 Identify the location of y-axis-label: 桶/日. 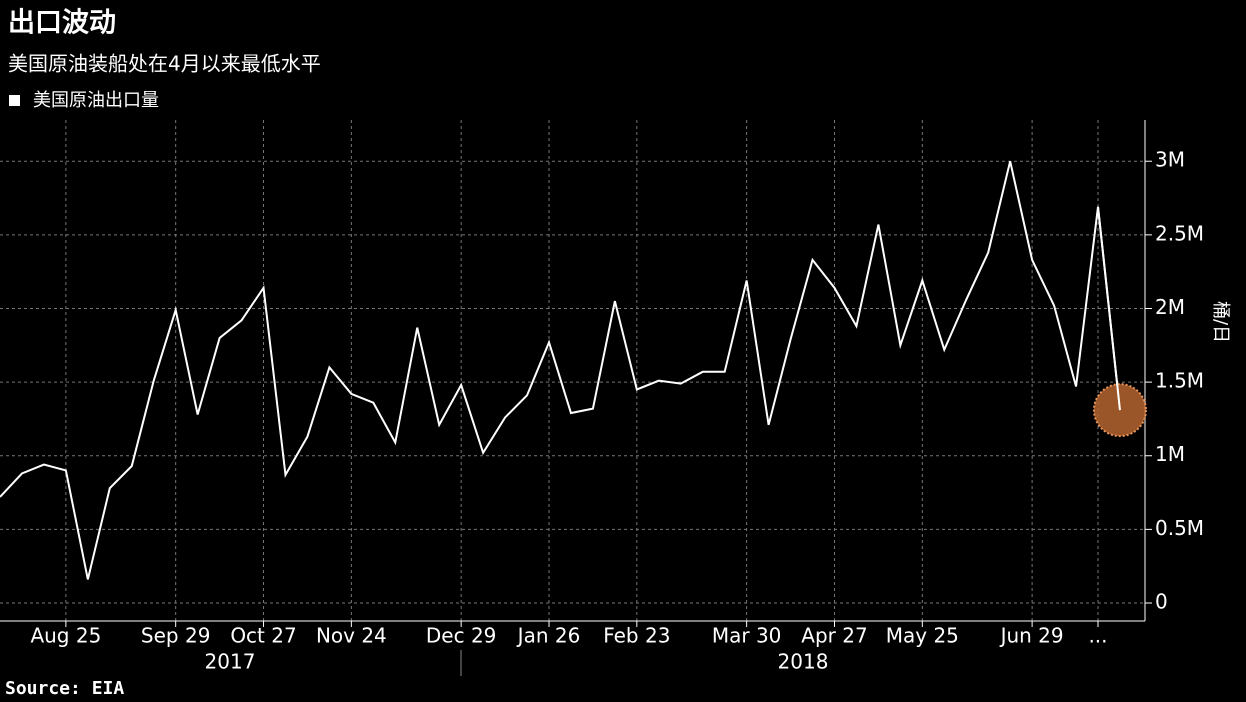
(1220, 322).